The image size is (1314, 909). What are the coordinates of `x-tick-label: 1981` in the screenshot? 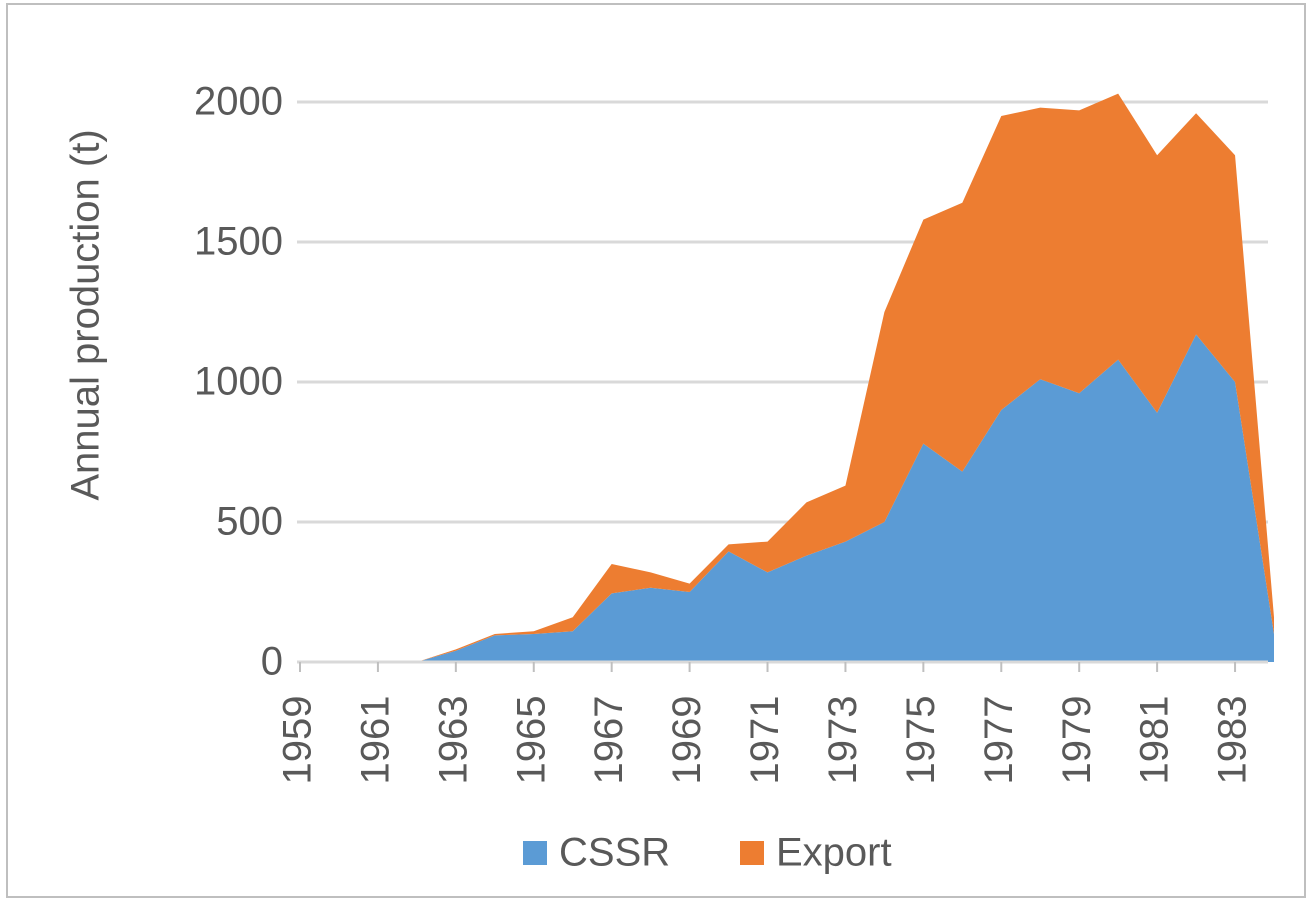 It's located at (1155, 740).